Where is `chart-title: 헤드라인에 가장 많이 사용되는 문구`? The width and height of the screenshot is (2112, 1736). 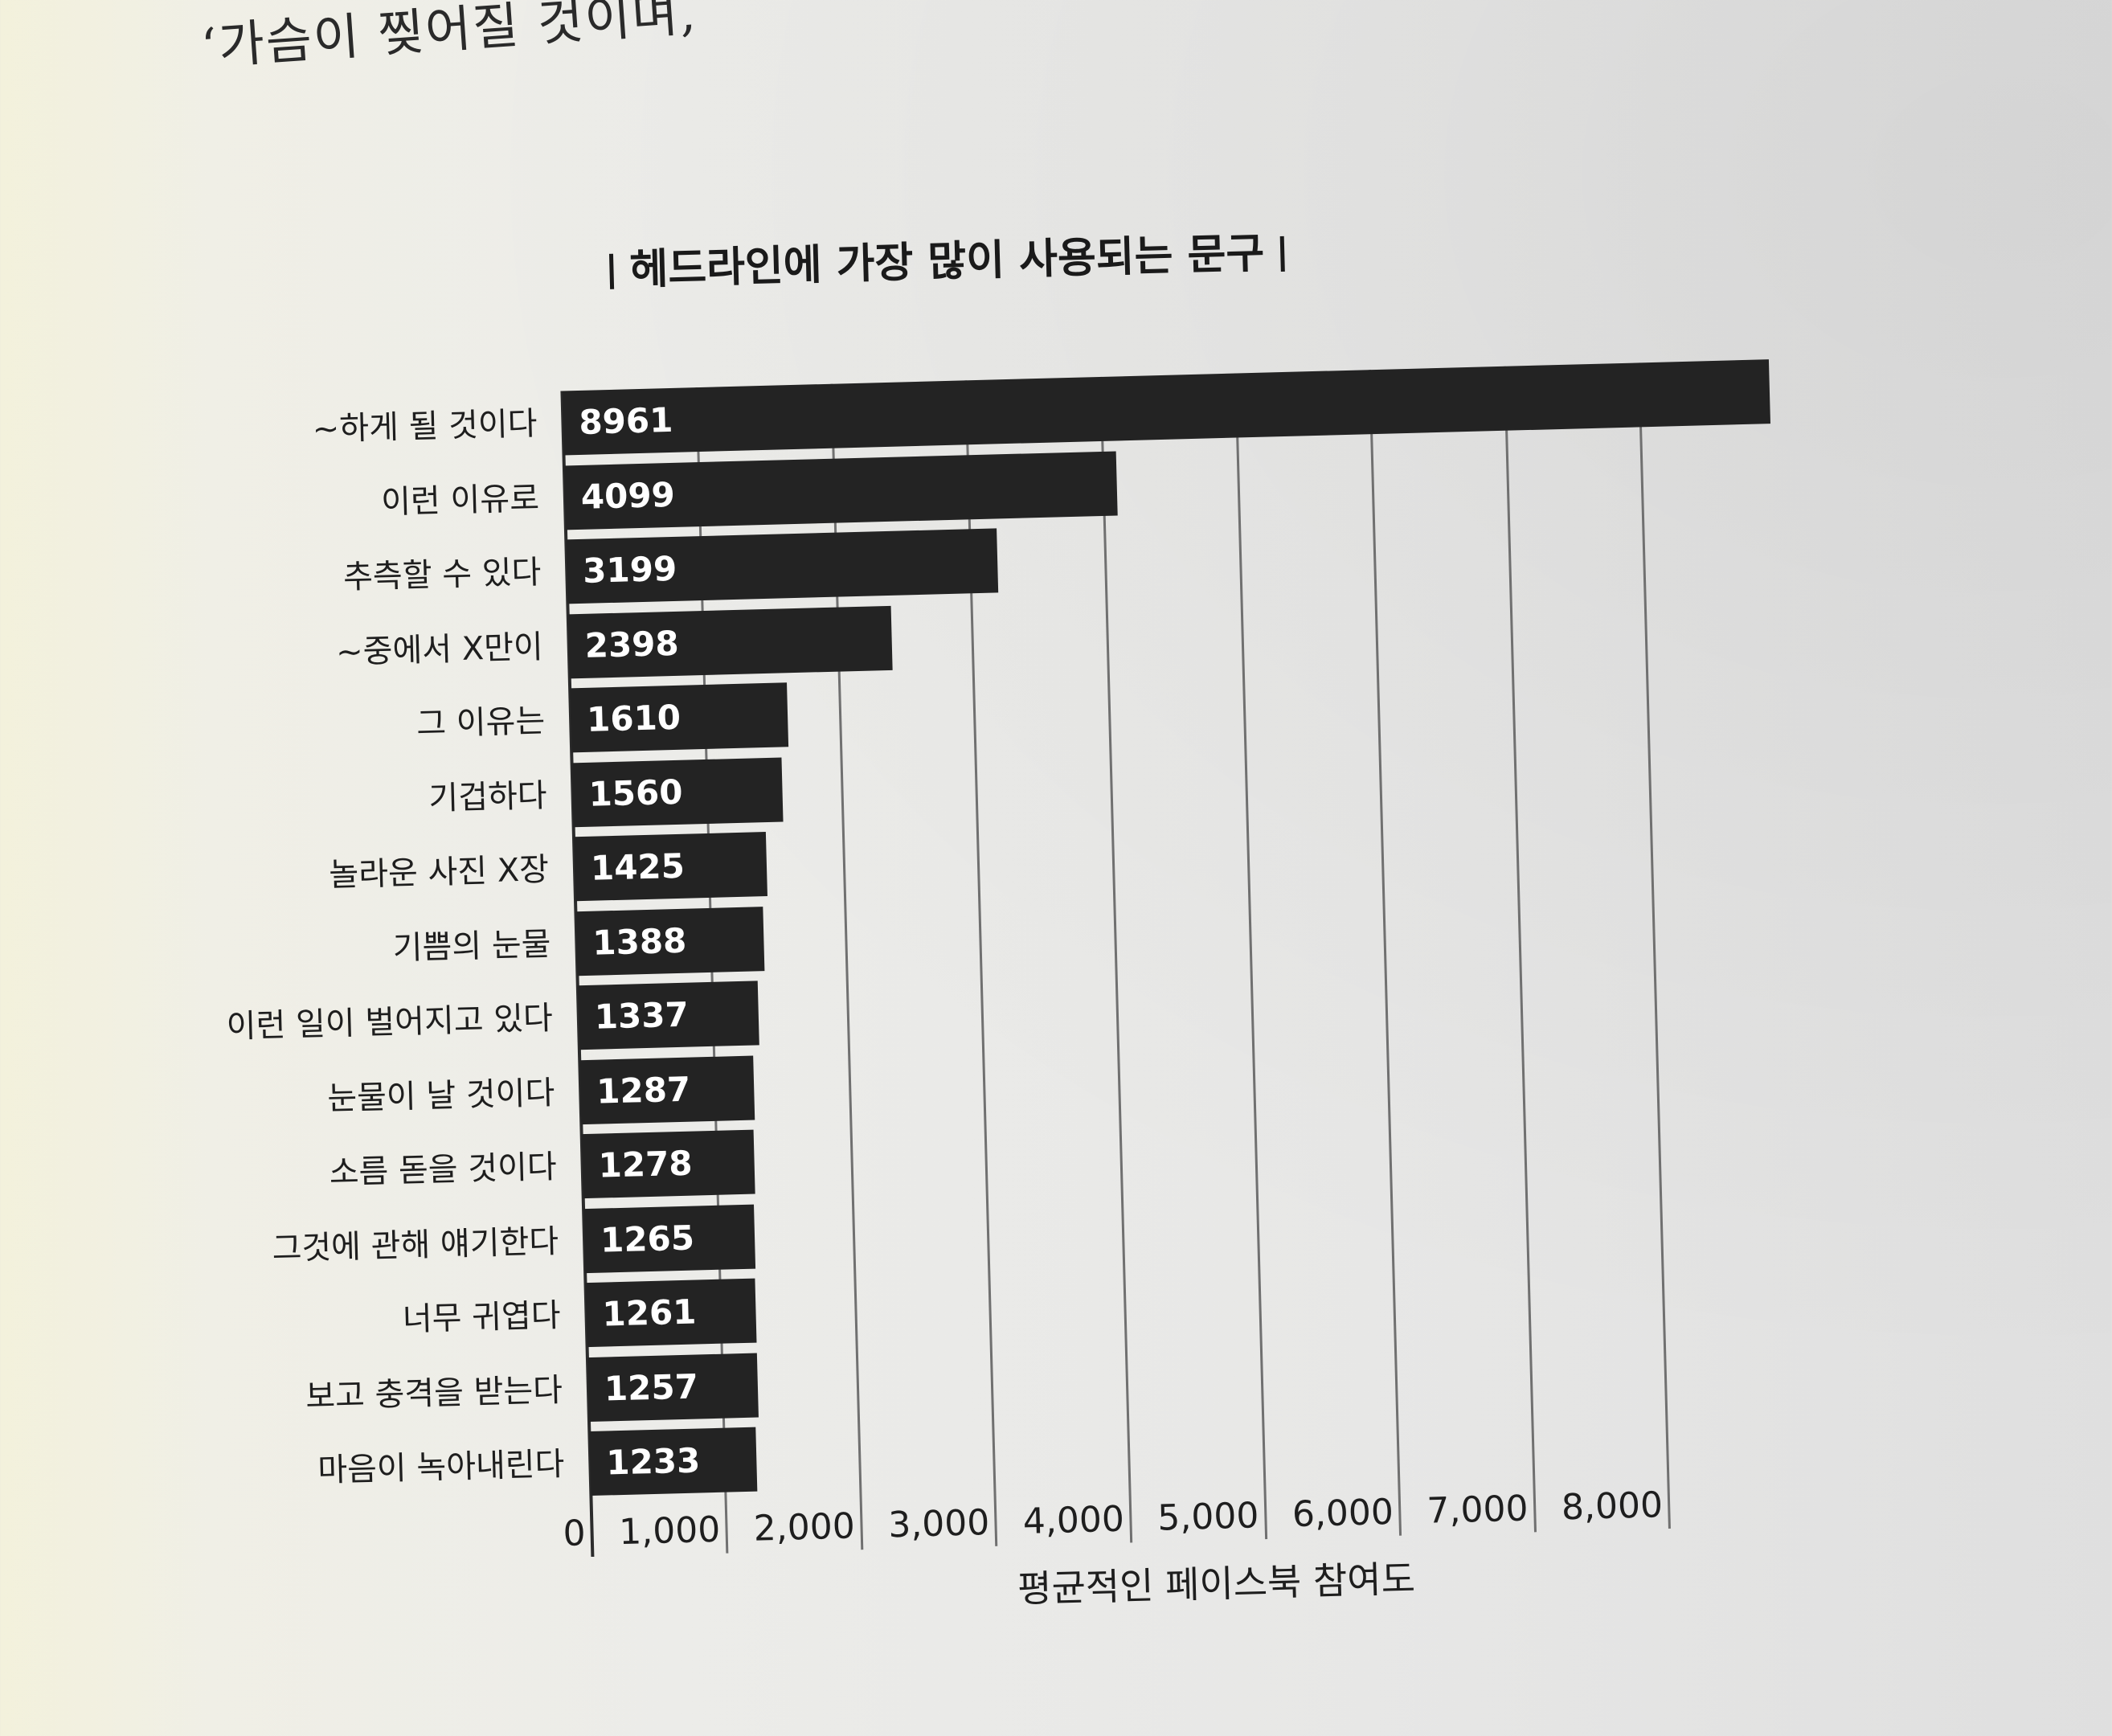 chart-title: 헤드라인에 가장 많이 사용되는 문구 is located at coordinates (947, 257).